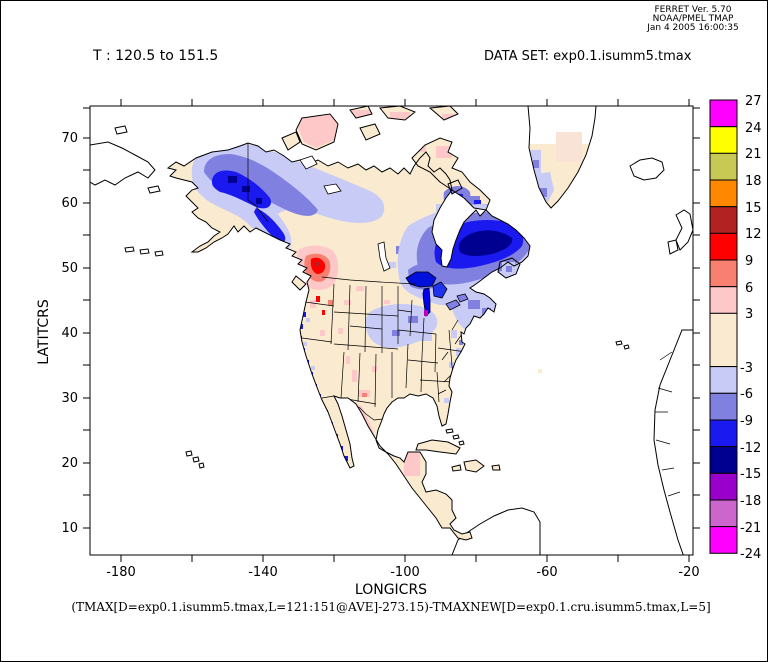 This screenshot has width=768, height=662. I want to click on state-boundaries, so click(358, 282).